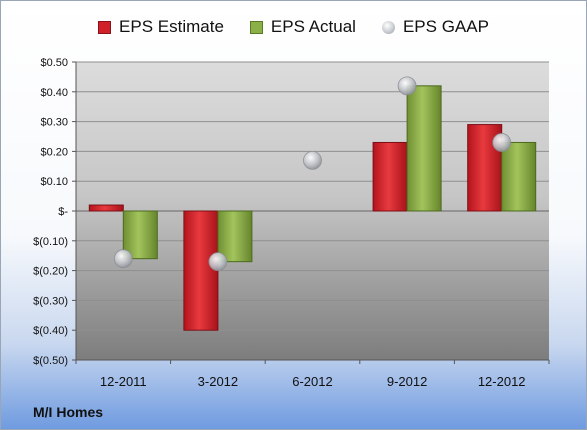  What do you see at coordinates (105, 27) in the screenshot?
I see `legend-swatch-eps-estimate` at bounding box center [105, 27].